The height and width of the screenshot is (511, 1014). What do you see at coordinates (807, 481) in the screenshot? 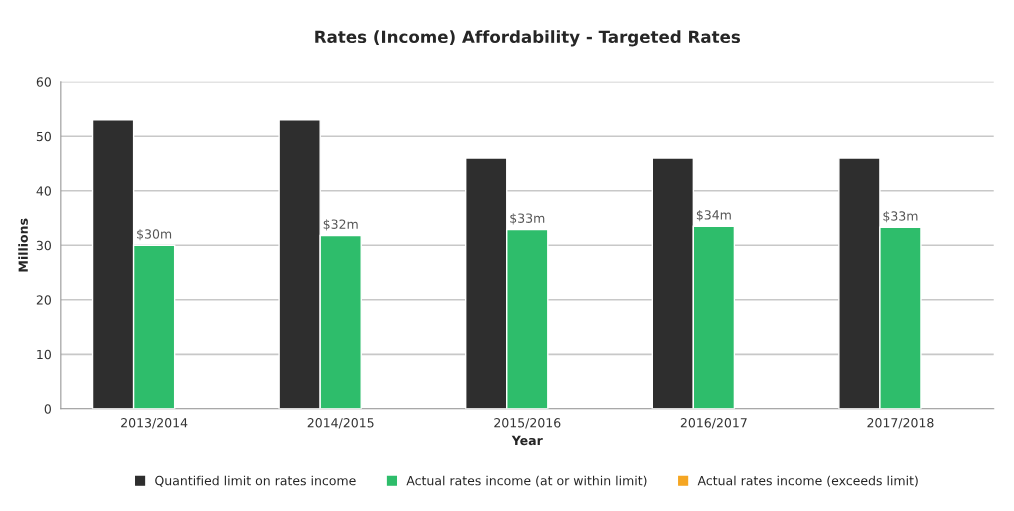
I see `legend-label: Actual rates income (exceeds limit)` at bounding box center [807, 481].